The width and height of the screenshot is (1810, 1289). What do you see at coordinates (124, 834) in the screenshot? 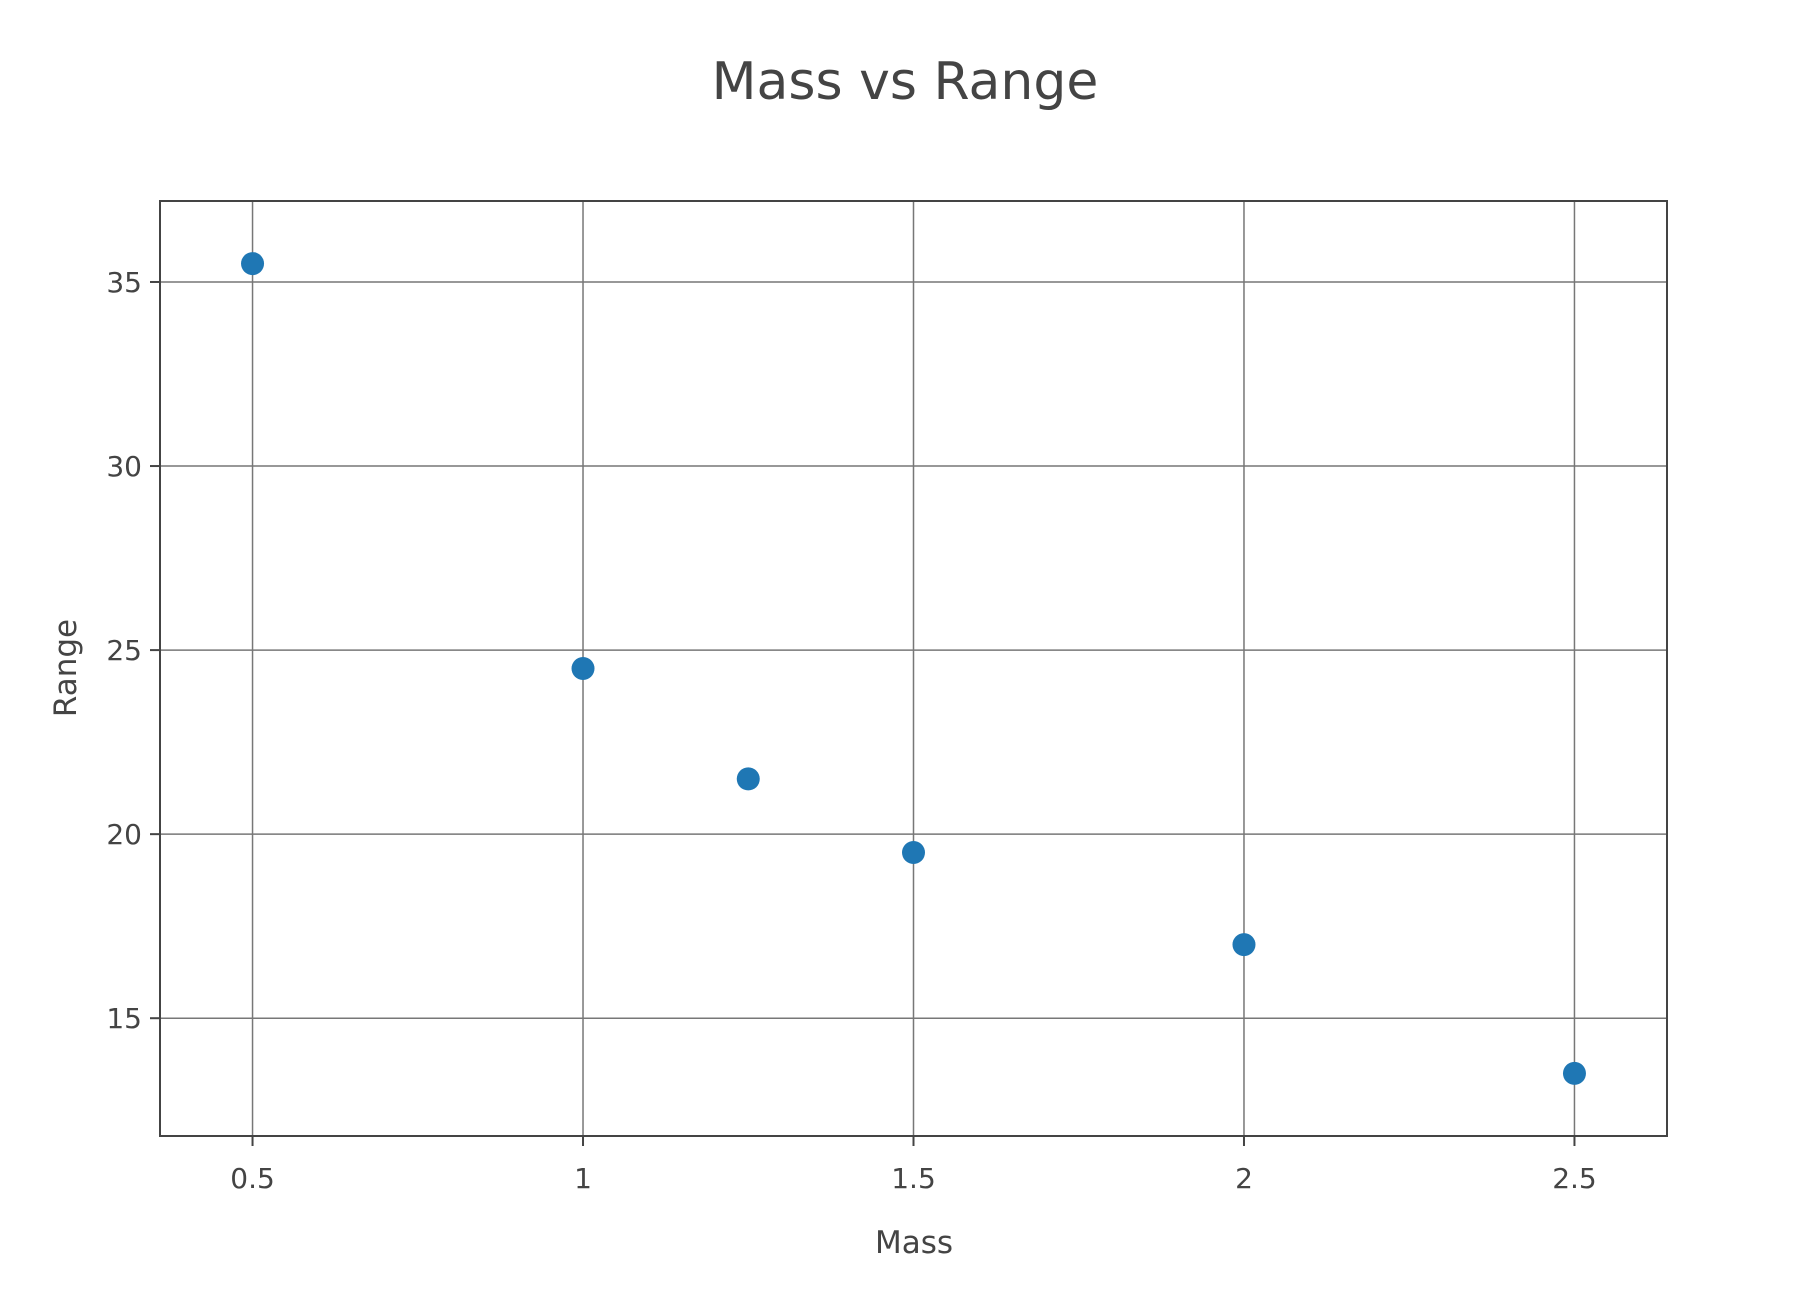
I see `y-tick-label: 20` at bounding box center [124, 834].